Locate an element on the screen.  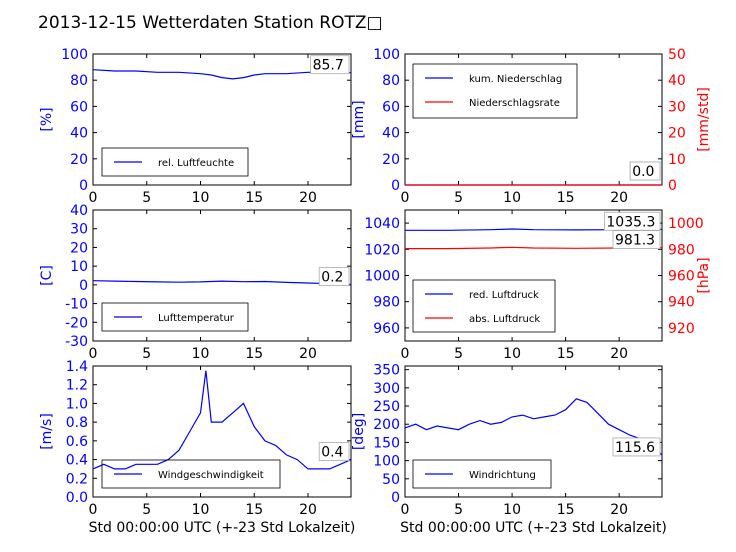
y-axis-label: [C] is located at coordinates (47, 275).